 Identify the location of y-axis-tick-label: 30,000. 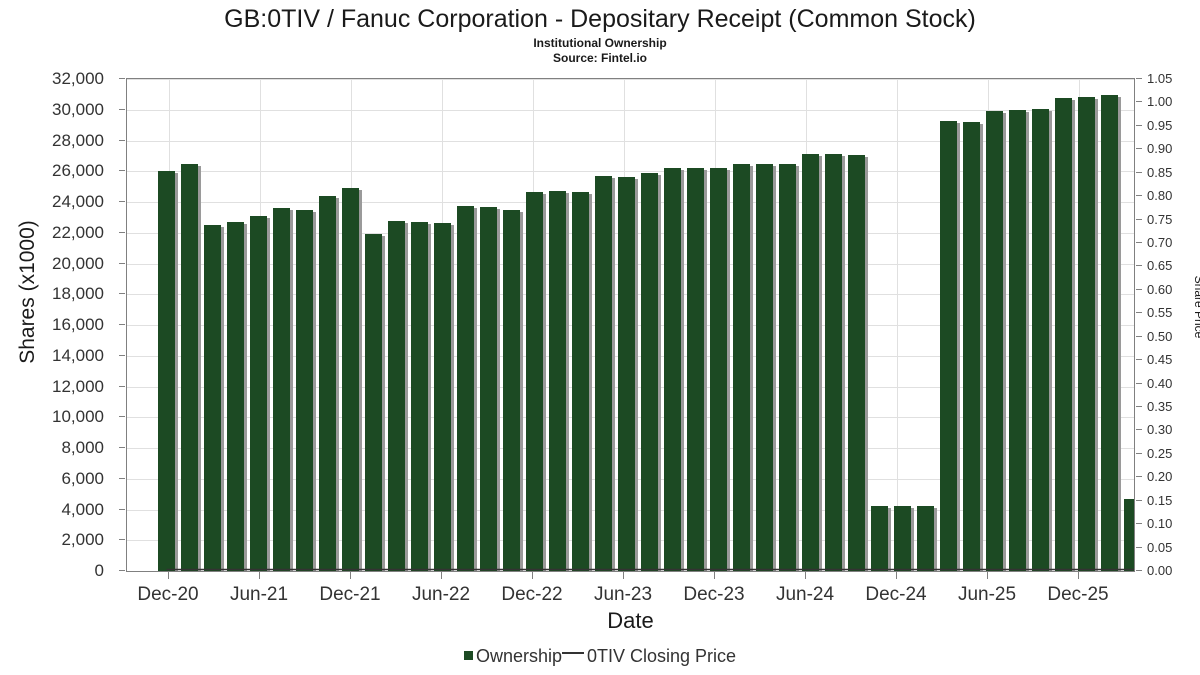
(78, 109).